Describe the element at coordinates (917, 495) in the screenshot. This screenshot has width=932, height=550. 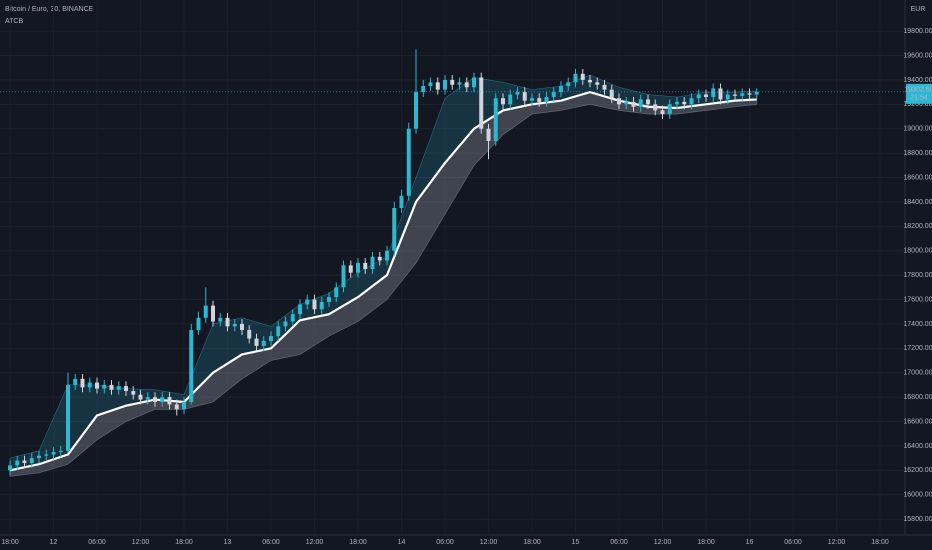
I see `y-tick-label: 16000.00` at that location.